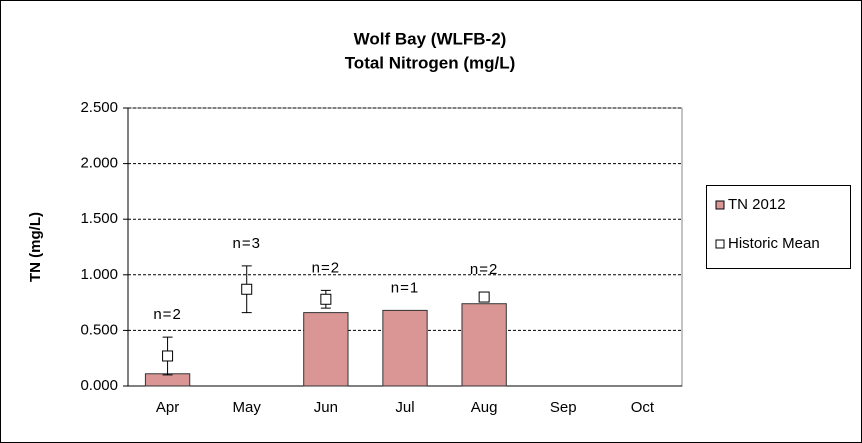 Image resolution: width=862 pixels, height=443 pixels. What do you see at coordinates (99, 329) in the screenshot?
I see `y-tick-label: 0.500` at bounding box center [99, 329].